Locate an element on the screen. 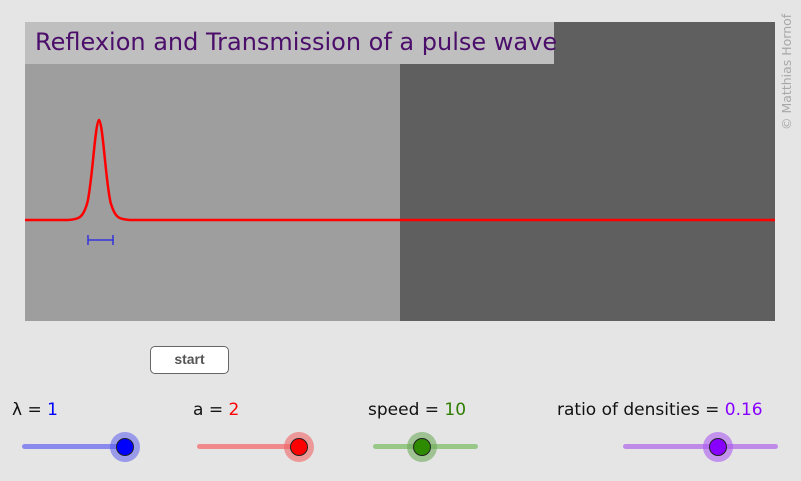  density-ratio-label: ratio of densities = 0.16 is located at coordinates (660, 410).